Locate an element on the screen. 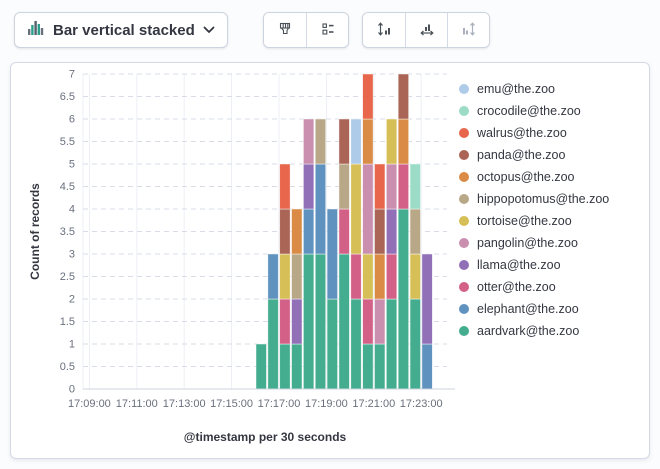  legend-item: crocodile@the.zoo is located at coordinates (534, 111).